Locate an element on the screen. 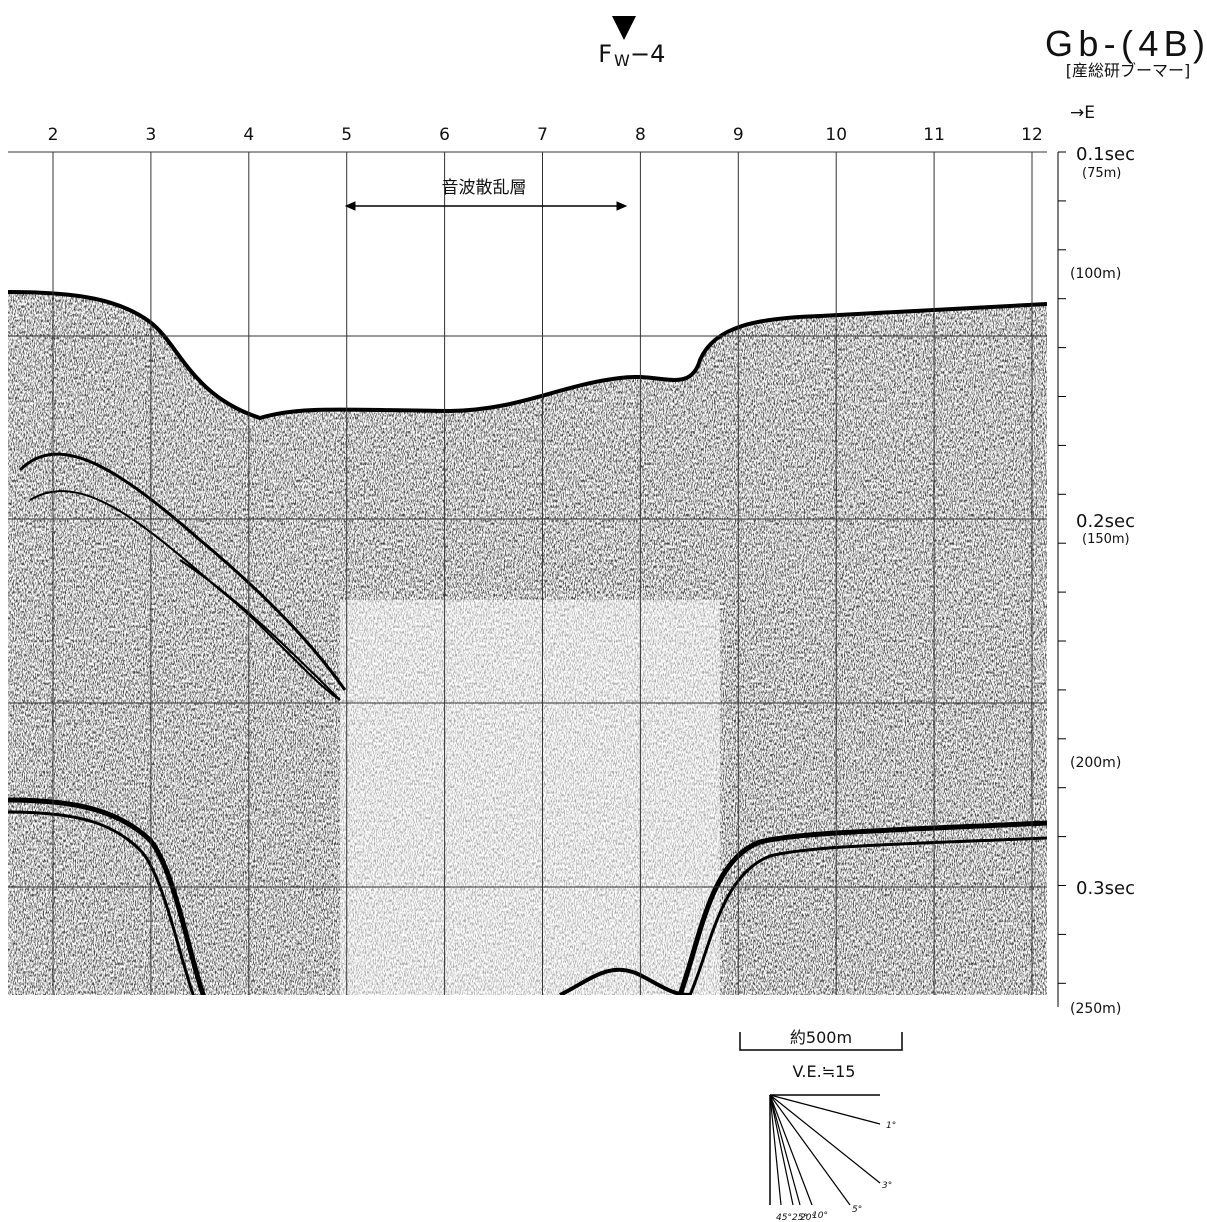 This screenshot has width=1207, height=1222. fix-number: 9 is located at coordinates (738, 135).